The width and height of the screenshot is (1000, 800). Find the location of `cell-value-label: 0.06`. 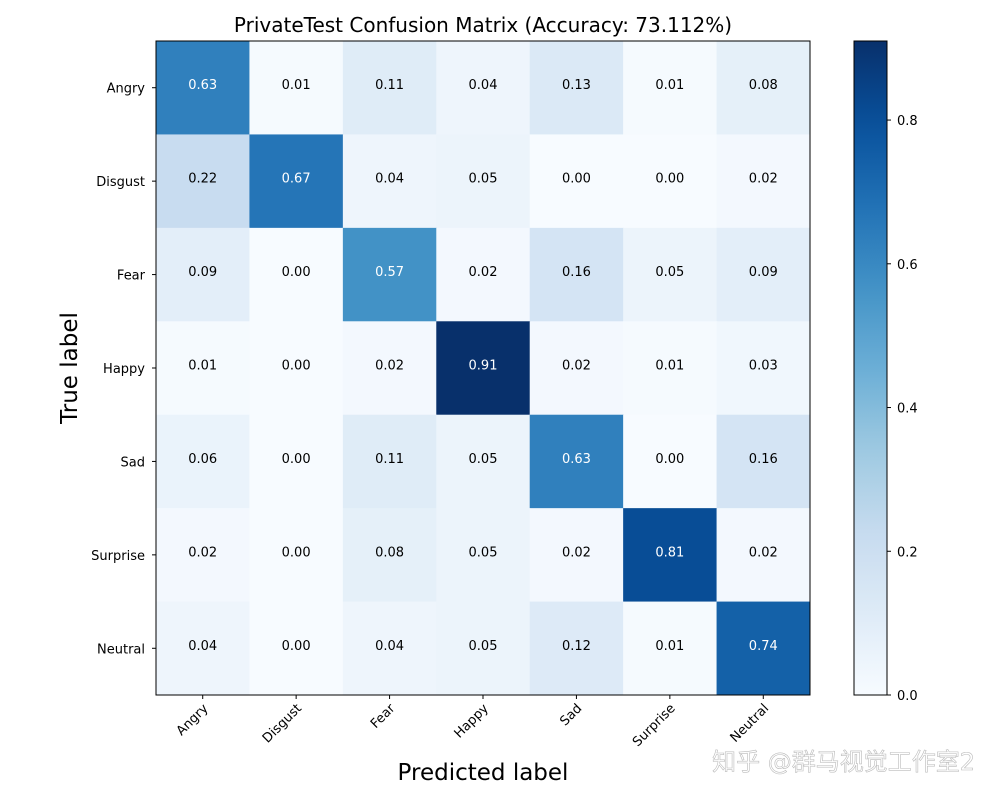

cell-value-label: 0.06 is located at coordinates (202, 459).